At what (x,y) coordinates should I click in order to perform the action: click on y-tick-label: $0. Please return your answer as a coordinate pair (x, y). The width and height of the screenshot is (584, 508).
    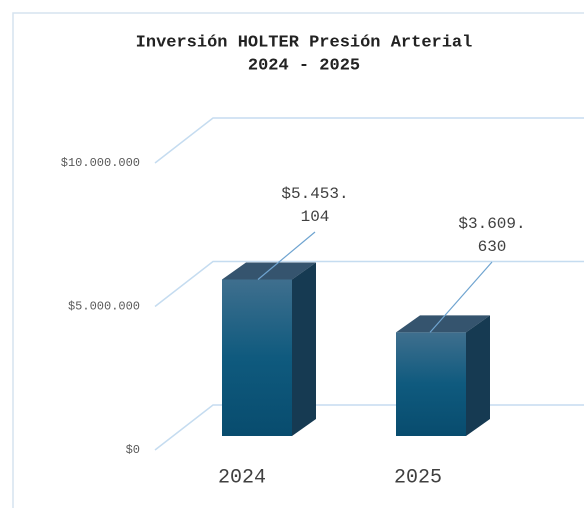
    Looking at the image, I should click on (133, 450).